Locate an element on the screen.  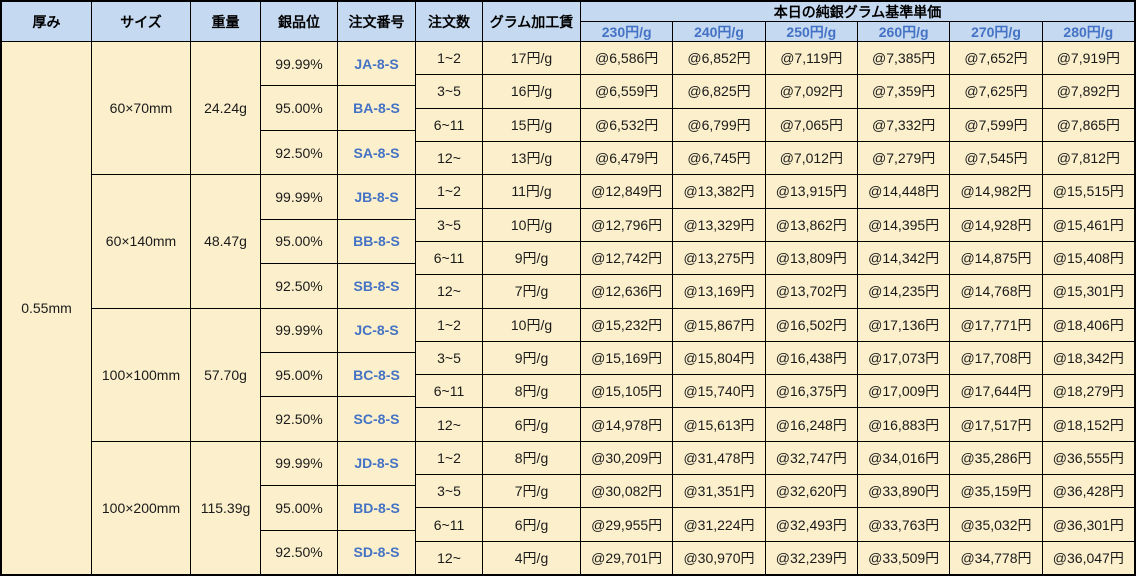
cell-thickness: 0.55mm is located at coordinates (46, 308).